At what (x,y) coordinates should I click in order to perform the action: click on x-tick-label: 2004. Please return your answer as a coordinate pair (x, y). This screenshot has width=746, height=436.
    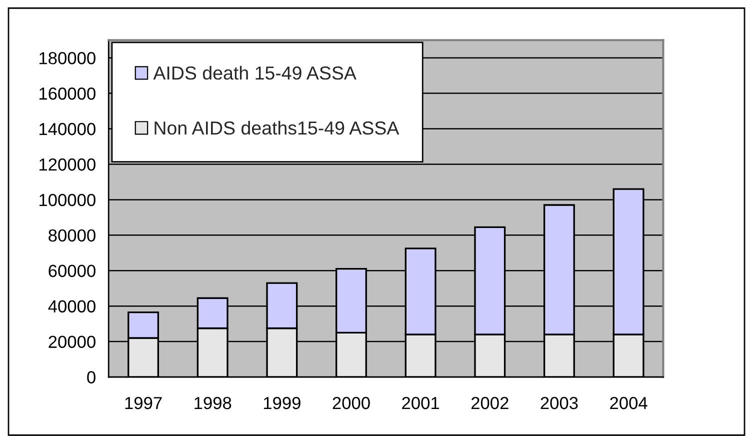
    Looking at the image, I should click on (629, 403).